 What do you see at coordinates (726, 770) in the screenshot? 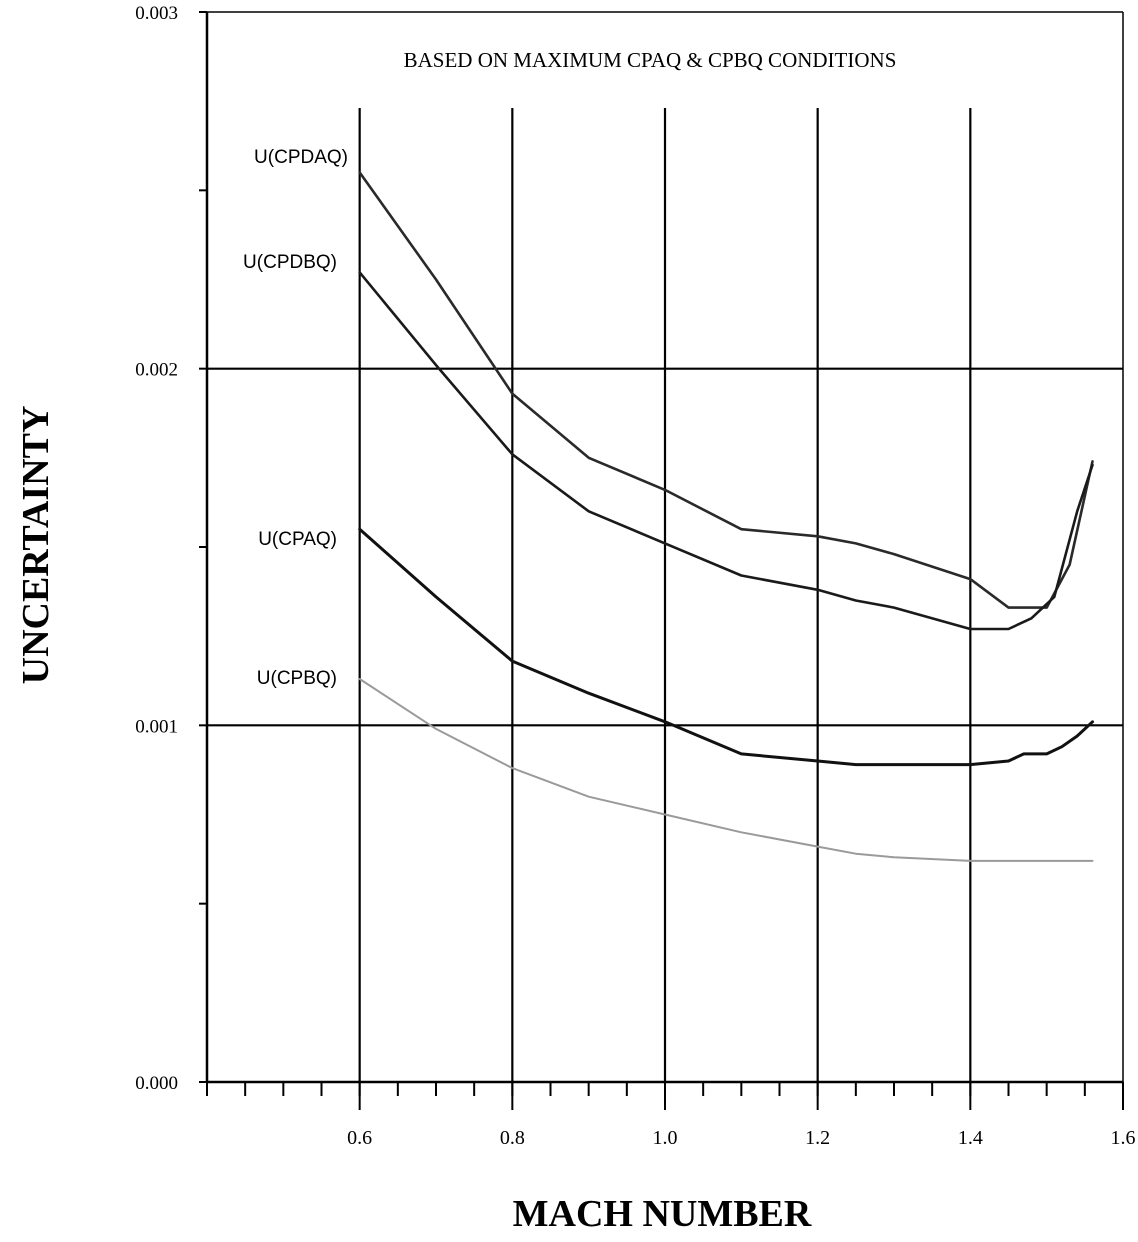
I see `series-line-u-cpbq` at bounding box center [726, 770].